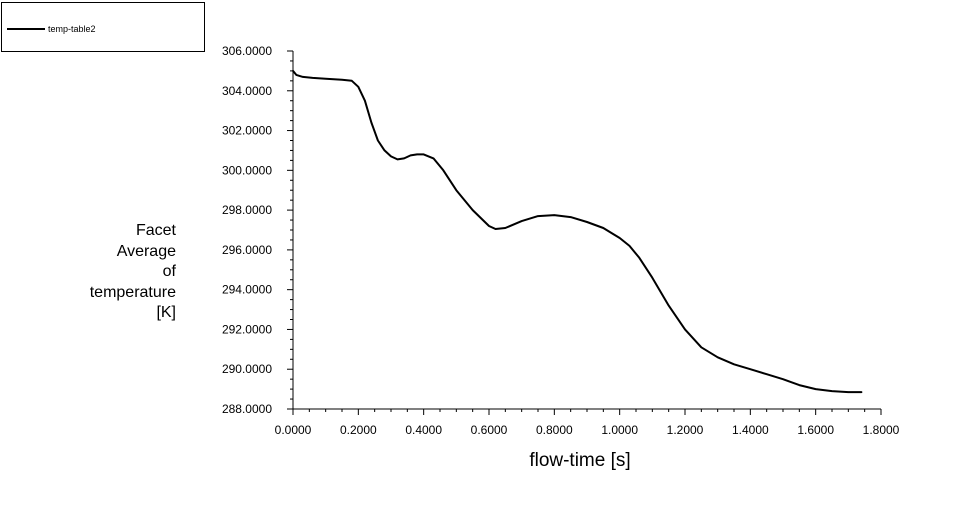 This screenshot has width=978, height=511. Describe the element at coordinates (554, 430) in the screenshot. I see `x-tick-label: 0.8000` at that location.